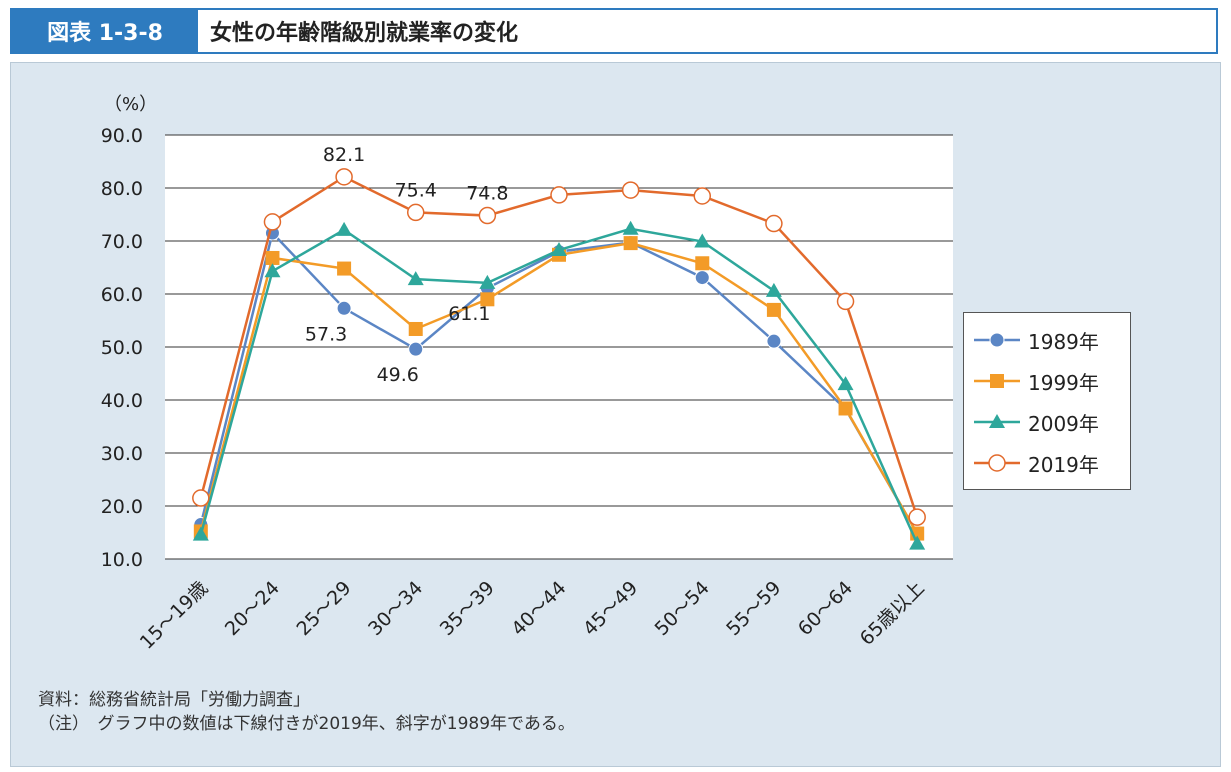  What do you see at coordinates (487, 194) in the screenshot?
I see `data-label: 74.8` at bounding box center [487, 194].